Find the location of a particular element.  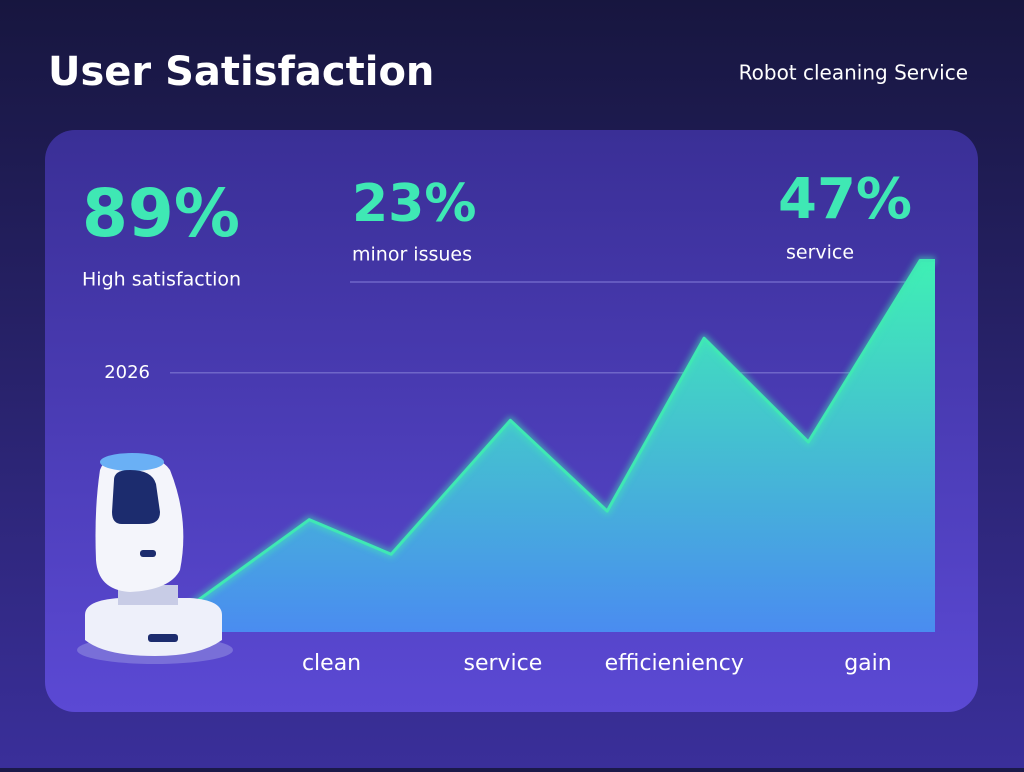

stat-label: service is located at coordinates (820, 253).